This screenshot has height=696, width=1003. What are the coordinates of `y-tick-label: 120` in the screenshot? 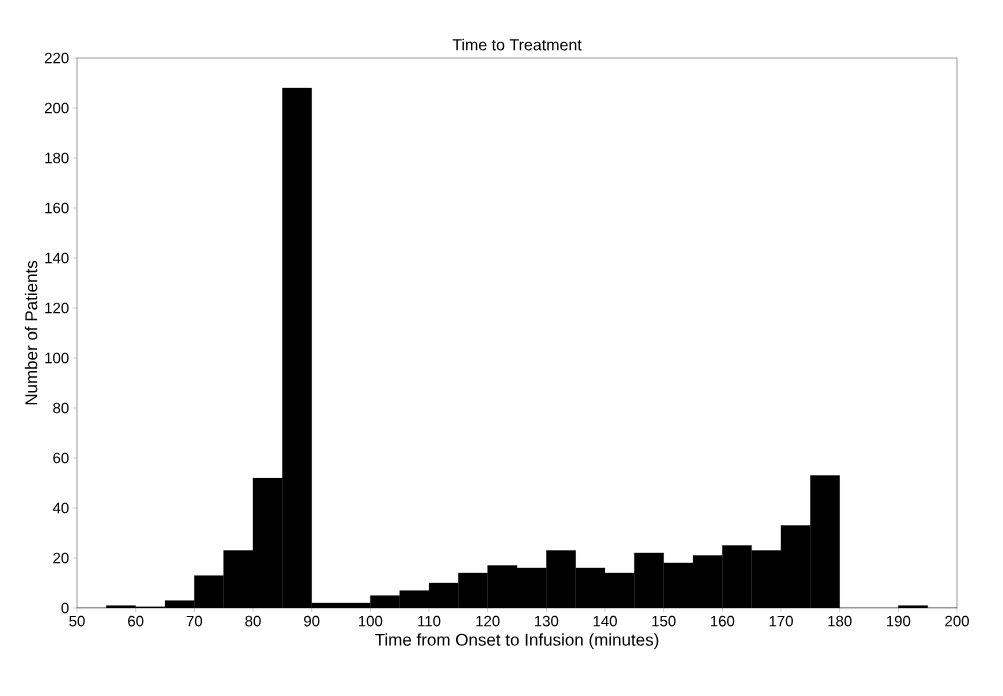 It's located at (57, 308).